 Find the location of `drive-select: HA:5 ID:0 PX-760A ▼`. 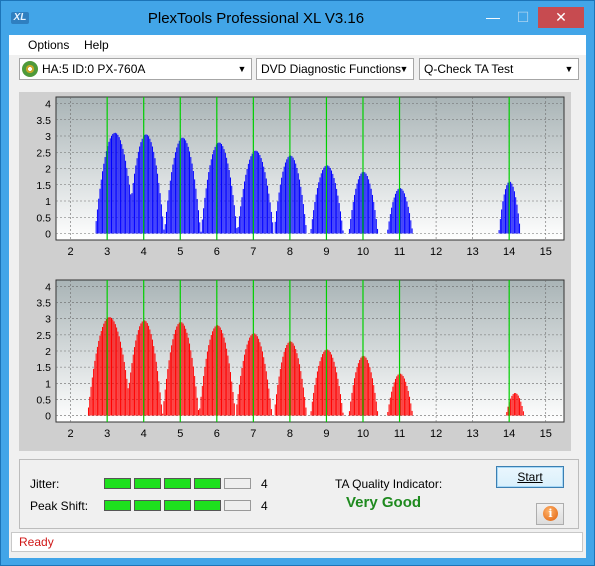

drive-select: HA:5 ID:0 PX-760A ▼ is located at coordinates (135, 69).